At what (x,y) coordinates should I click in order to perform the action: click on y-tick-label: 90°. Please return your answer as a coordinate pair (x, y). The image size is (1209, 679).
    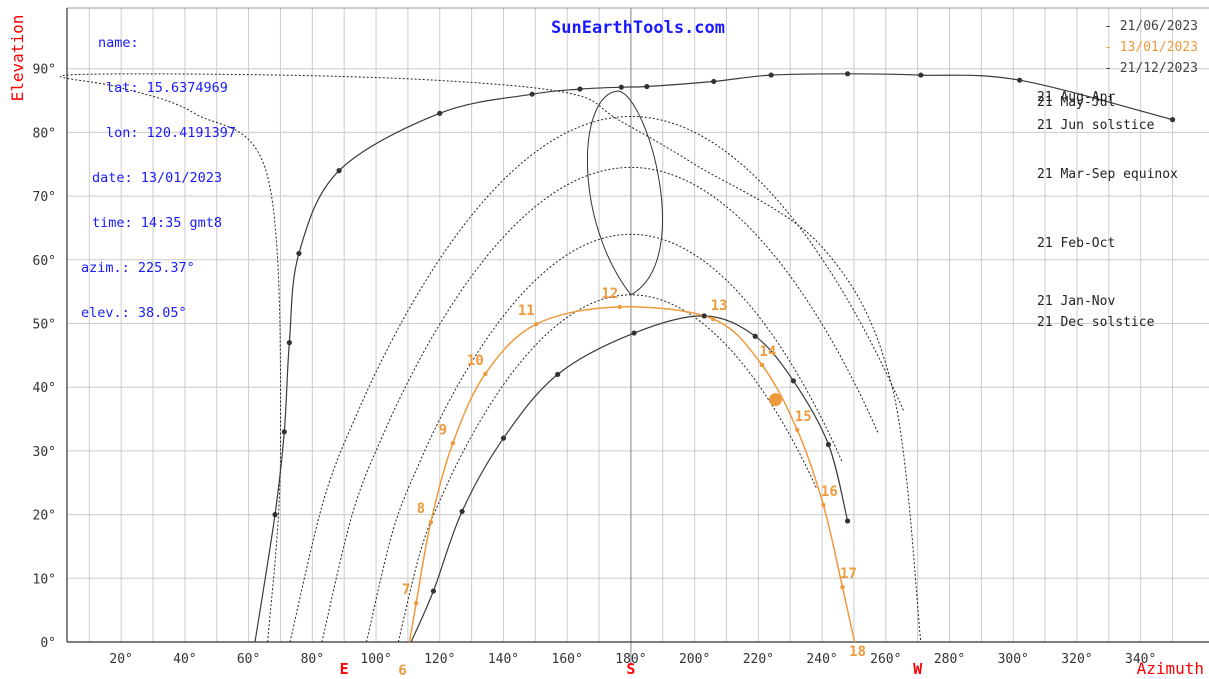
    Looking at the image, I should click on (44, 70).